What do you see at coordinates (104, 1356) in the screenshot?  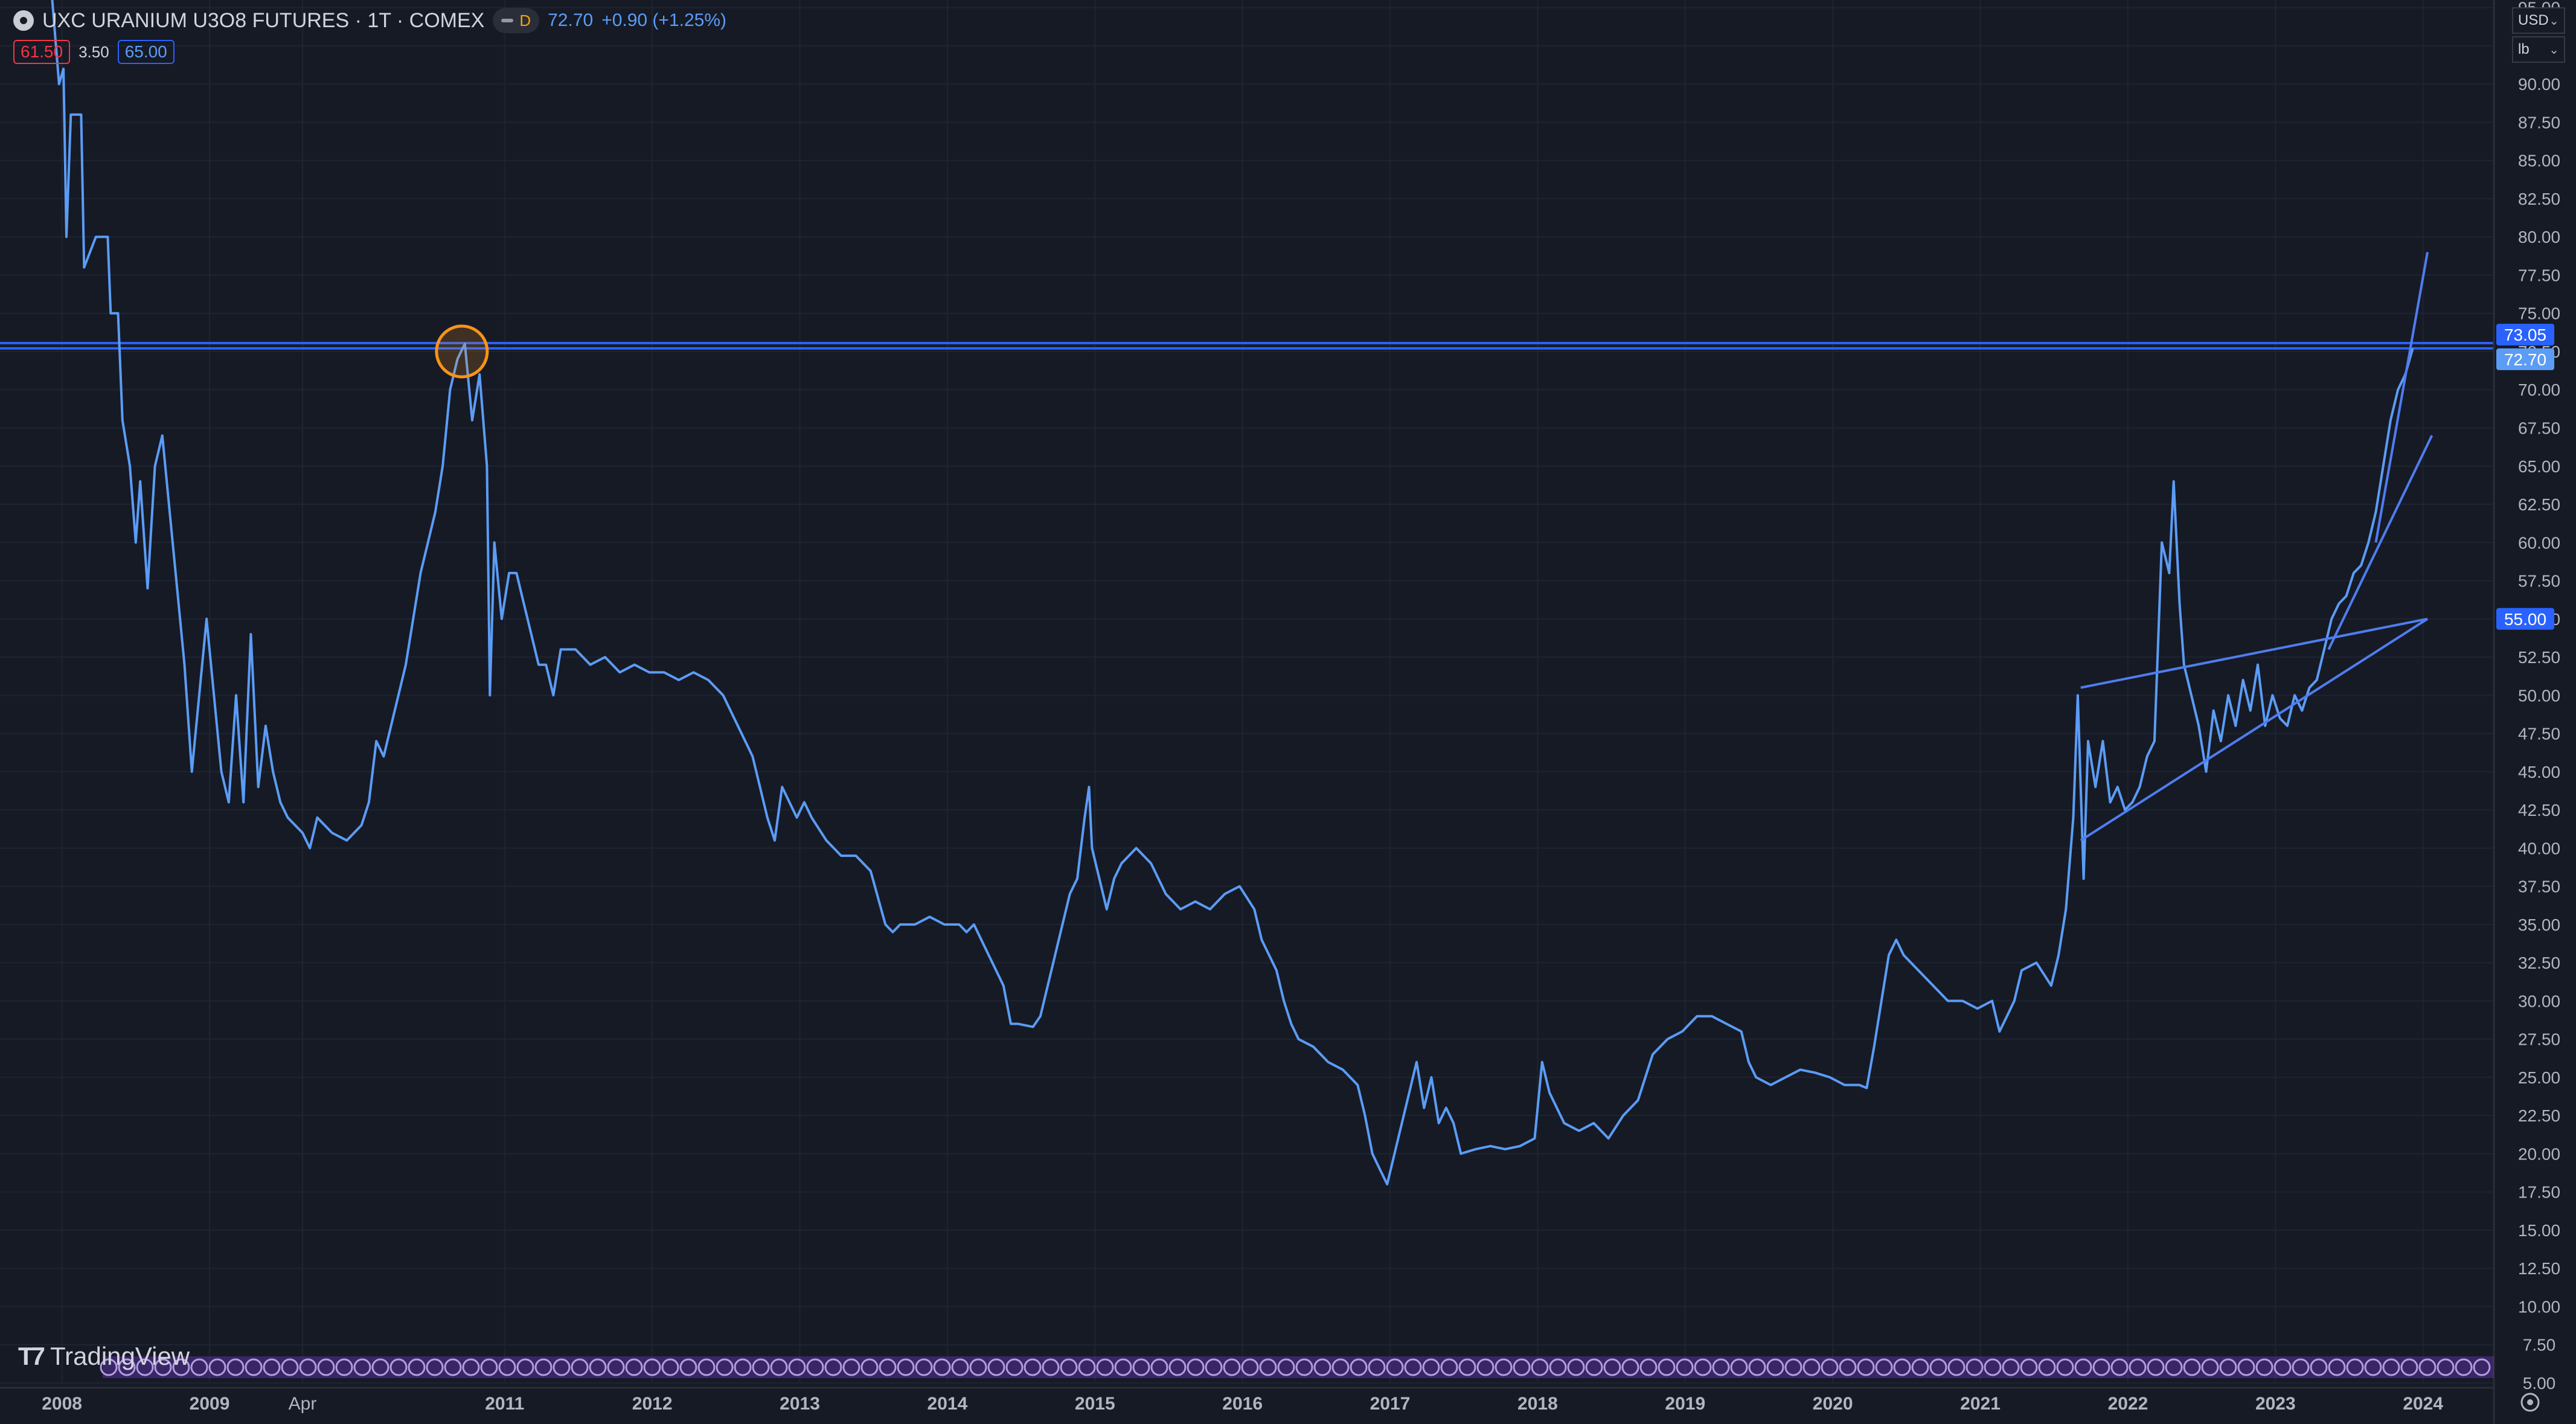 I see `tradingview-logo: T7 TradingView` at bounding box center [104, 1356].